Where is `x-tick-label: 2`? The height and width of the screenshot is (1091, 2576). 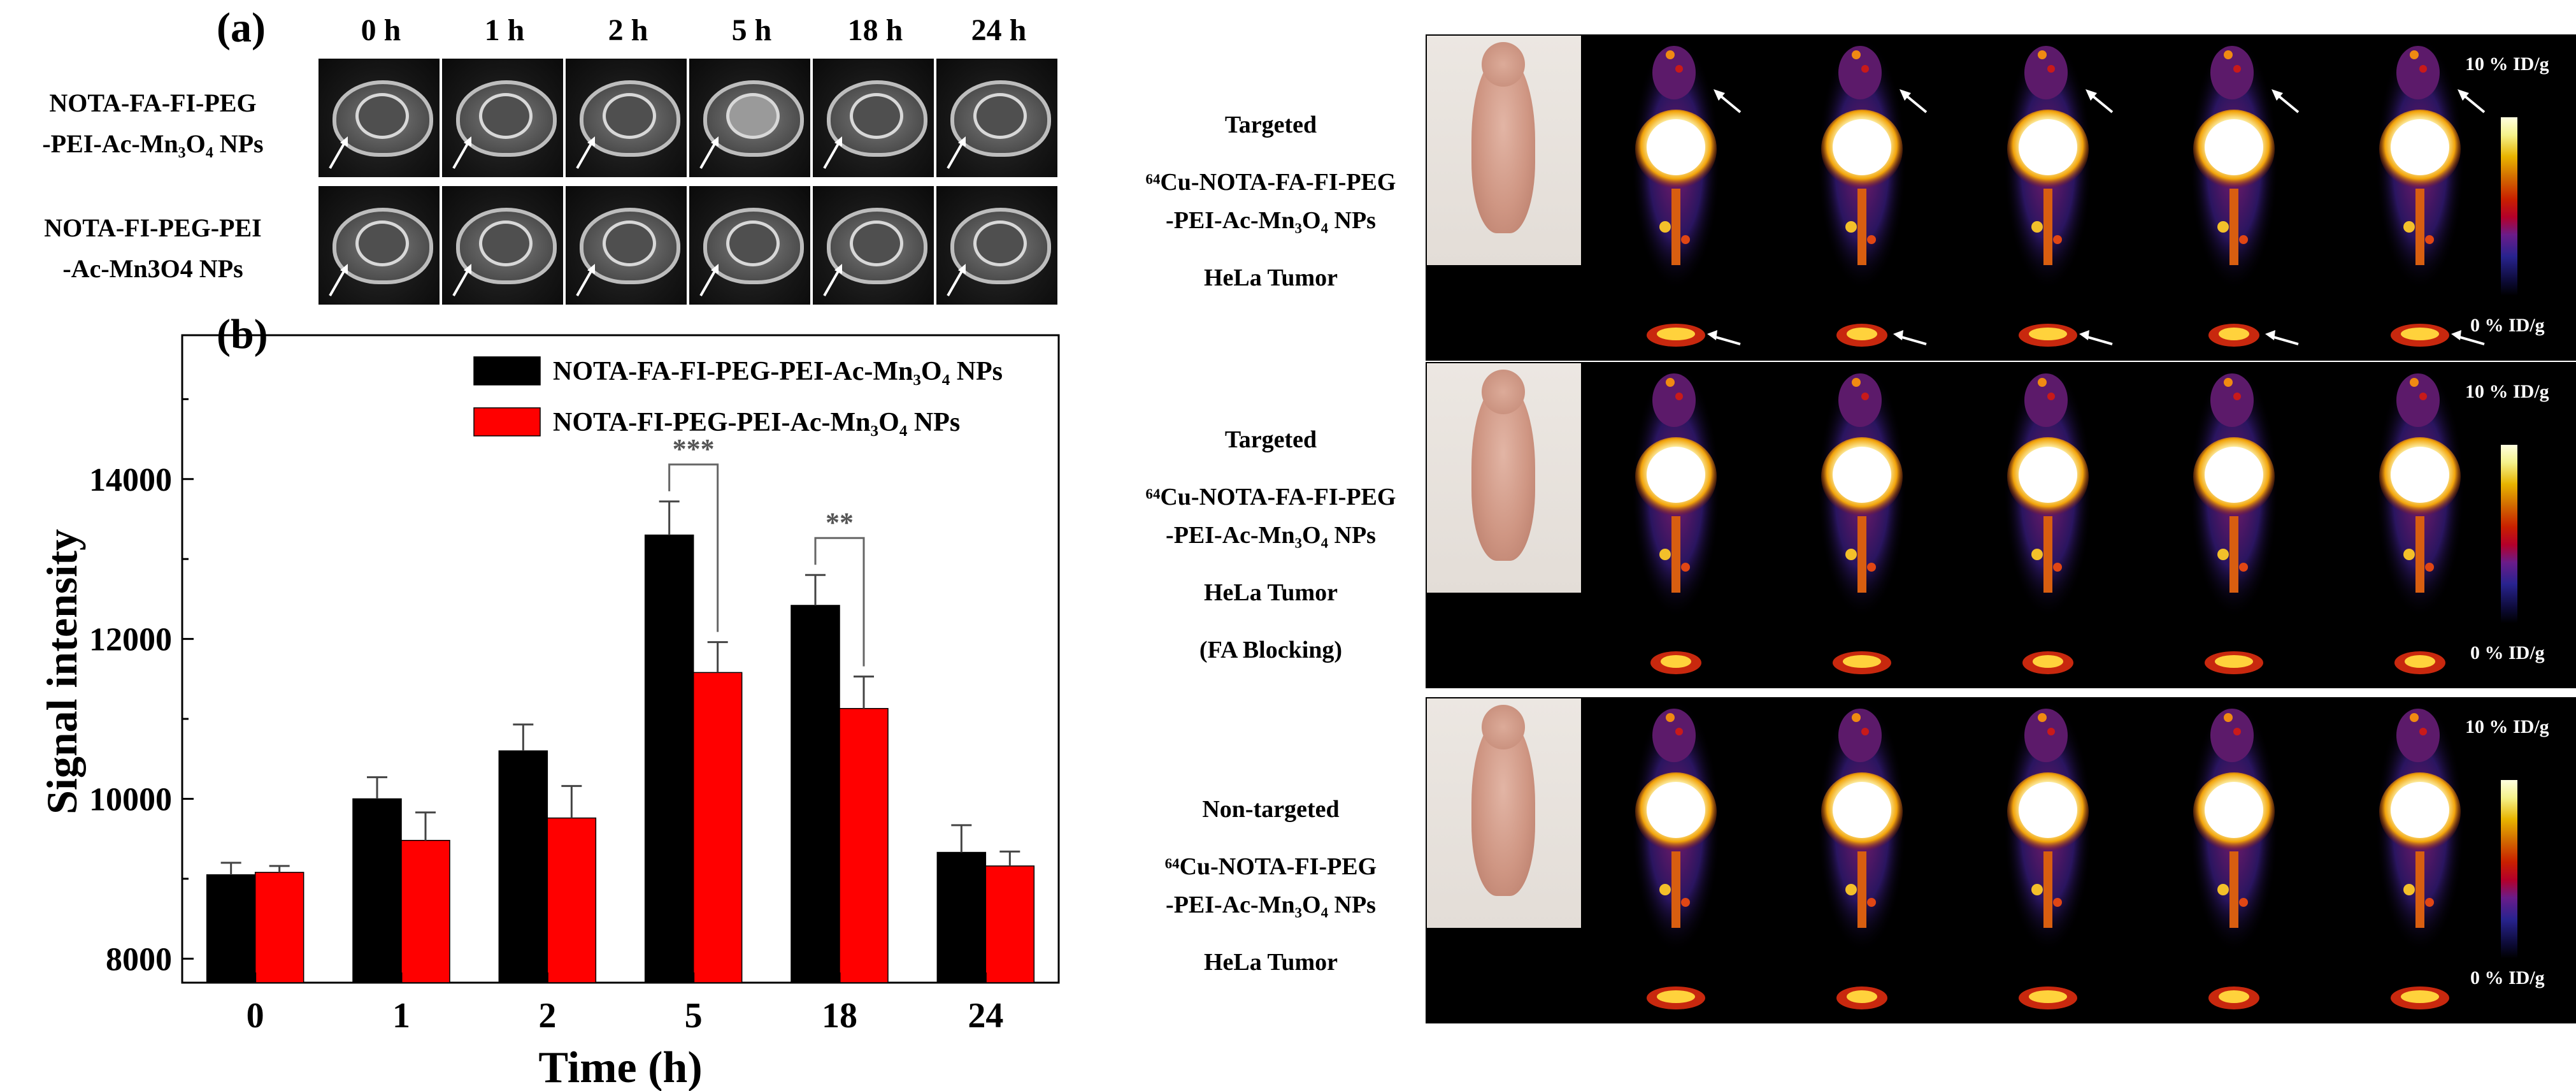
x-tick-label: 2 is located at coordinates (547, 1016).